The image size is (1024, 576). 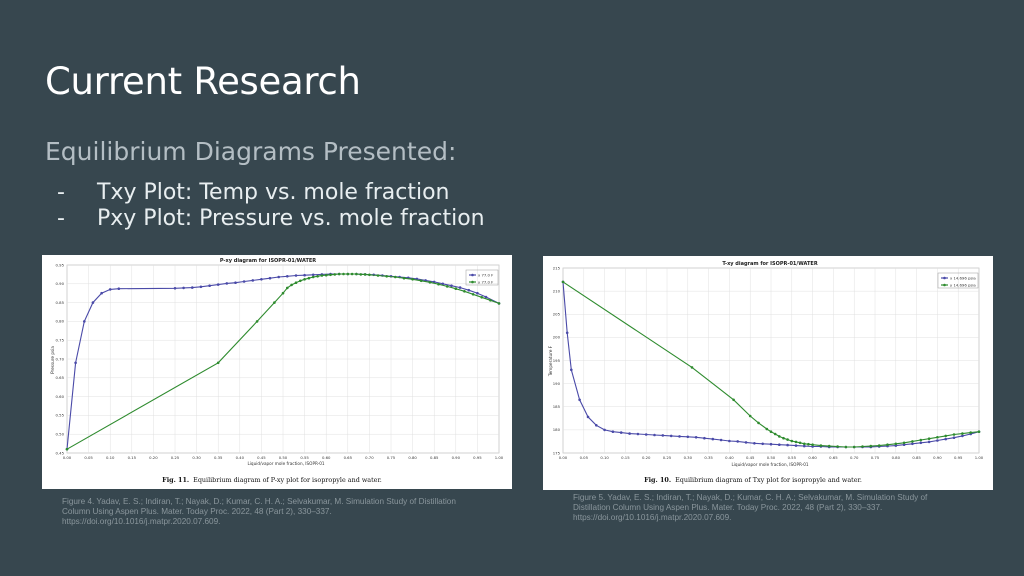 I want to click on y-tick-label: 200, so click(x=557, y=337).